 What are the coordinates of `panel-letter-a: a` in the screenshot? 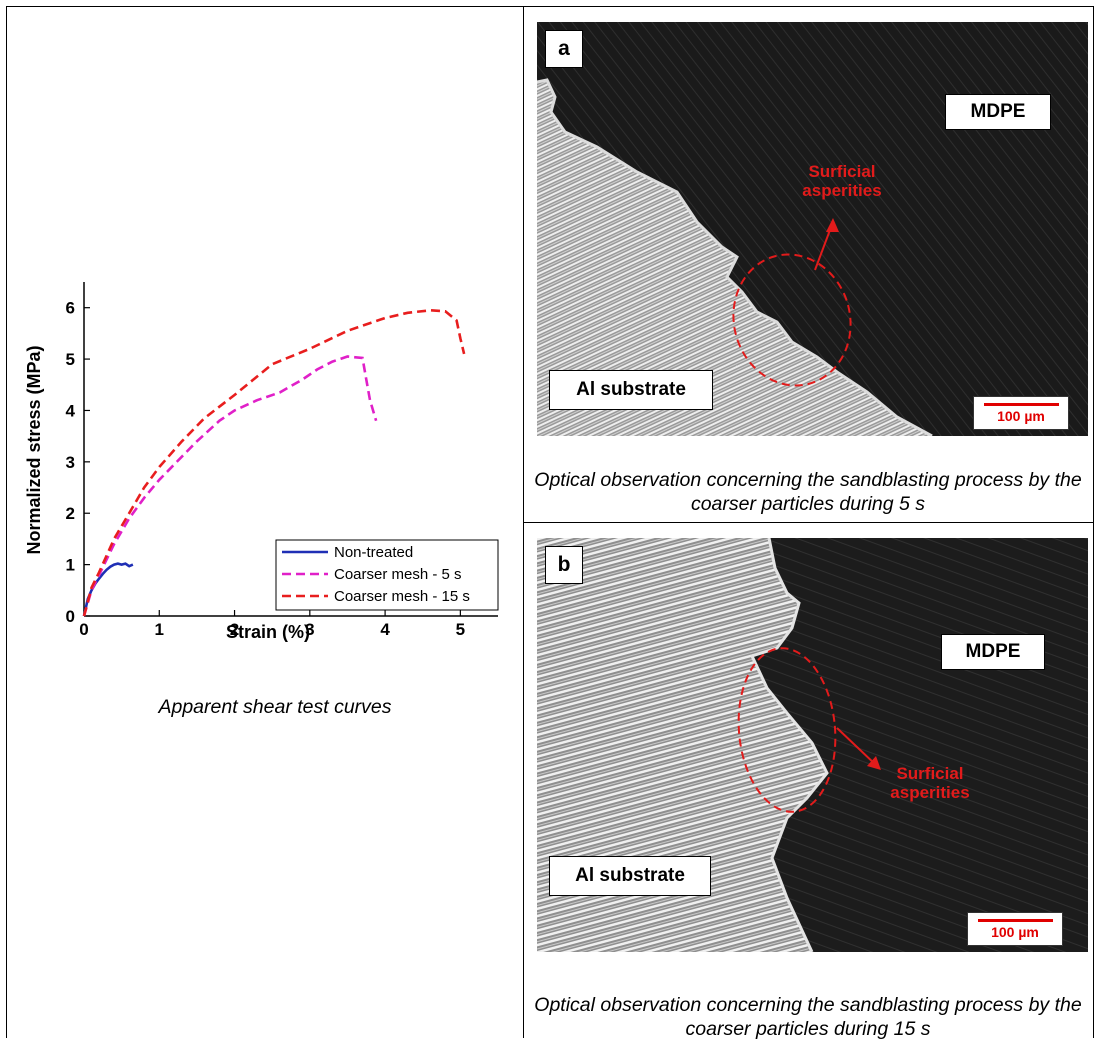 It's located at (564, 49).